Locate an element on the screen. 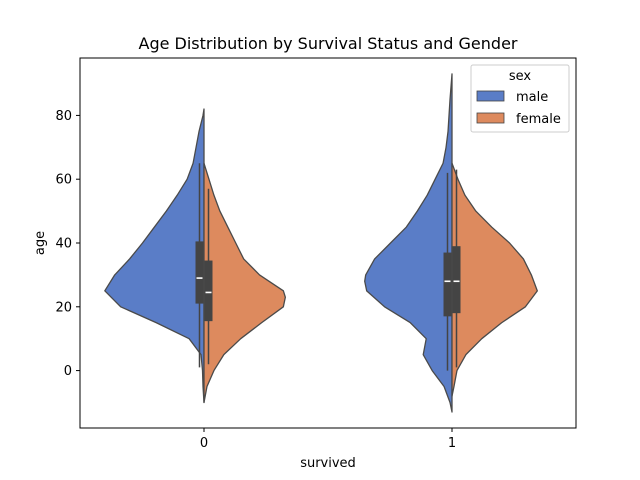 This screenshot has width=640, height=480. y-axis-label: age is located at coordinates (40, 243).